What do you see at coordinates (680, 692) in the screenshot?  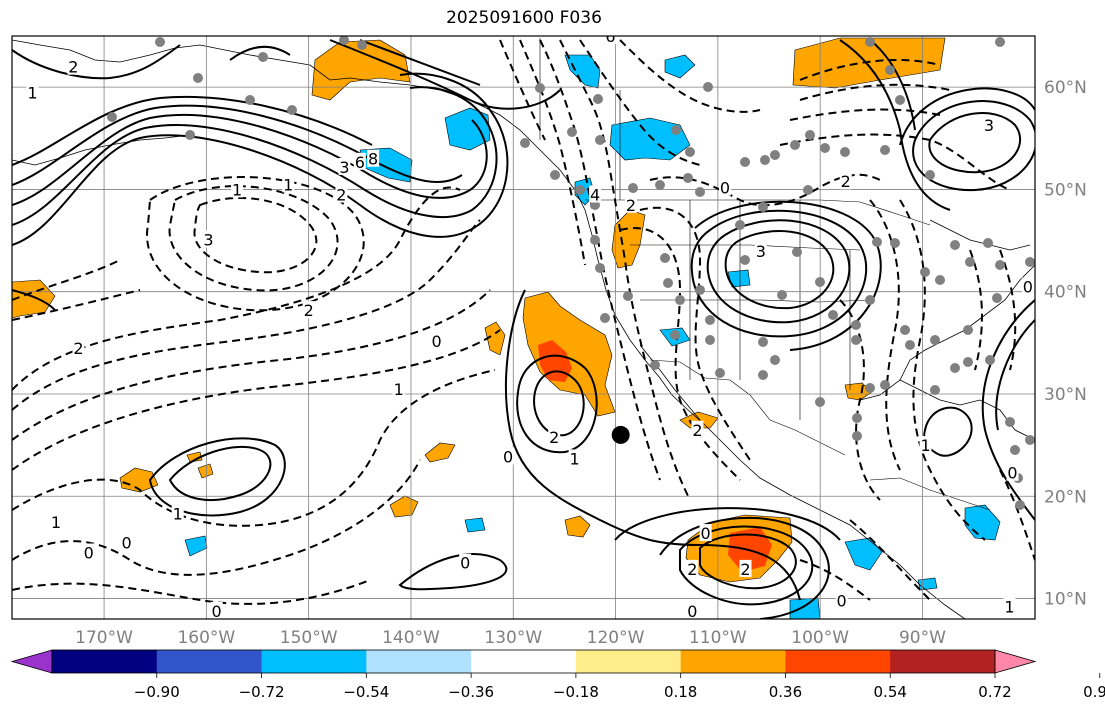 I see `colorbar-tick-label: 0.18` at bounding box center [680, 692].